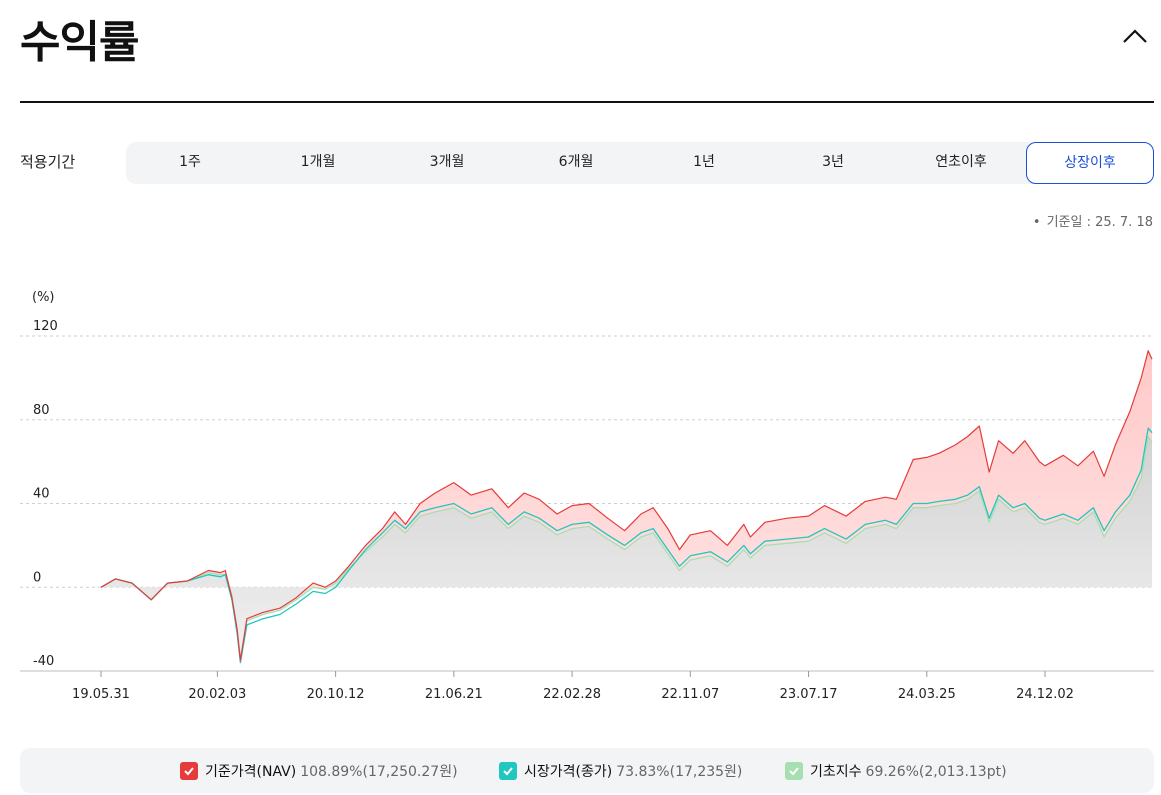 Image resolution: width=1161 pixels, height=795 pixels. Describe the element at coordinates (809, 694) in the screenshot. I see `x-tick-label: 23.07.17` at that location.